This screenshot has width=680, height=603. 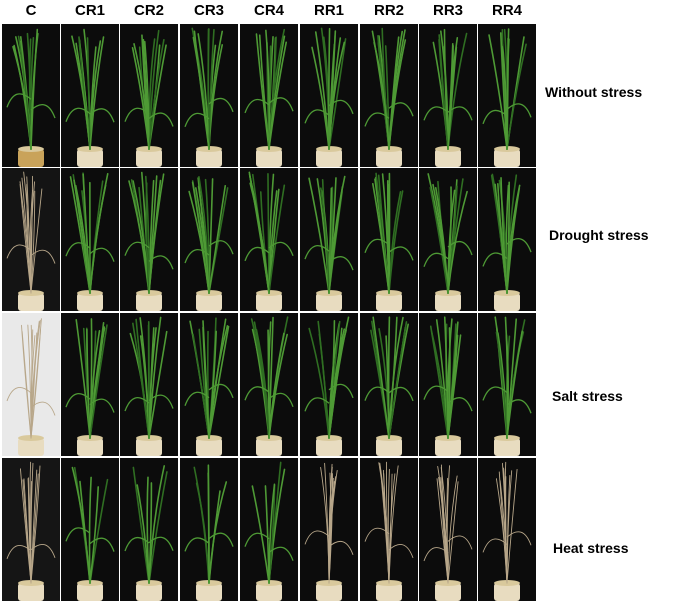 What do you see at coordinates (507, 384) in the screenshot?
I see `plant-photo-rr4-row3` at bounding box center [507, 384].